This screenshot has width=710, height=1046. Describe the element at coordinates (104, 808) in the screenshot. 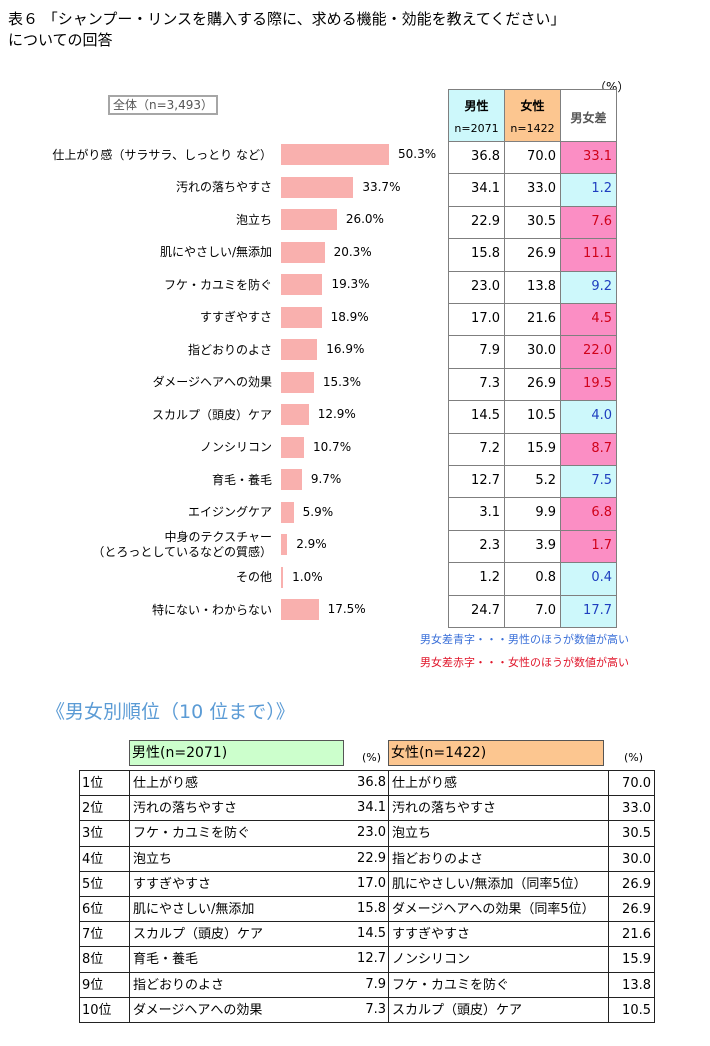

I see `rank-cell: 2位` at that location.